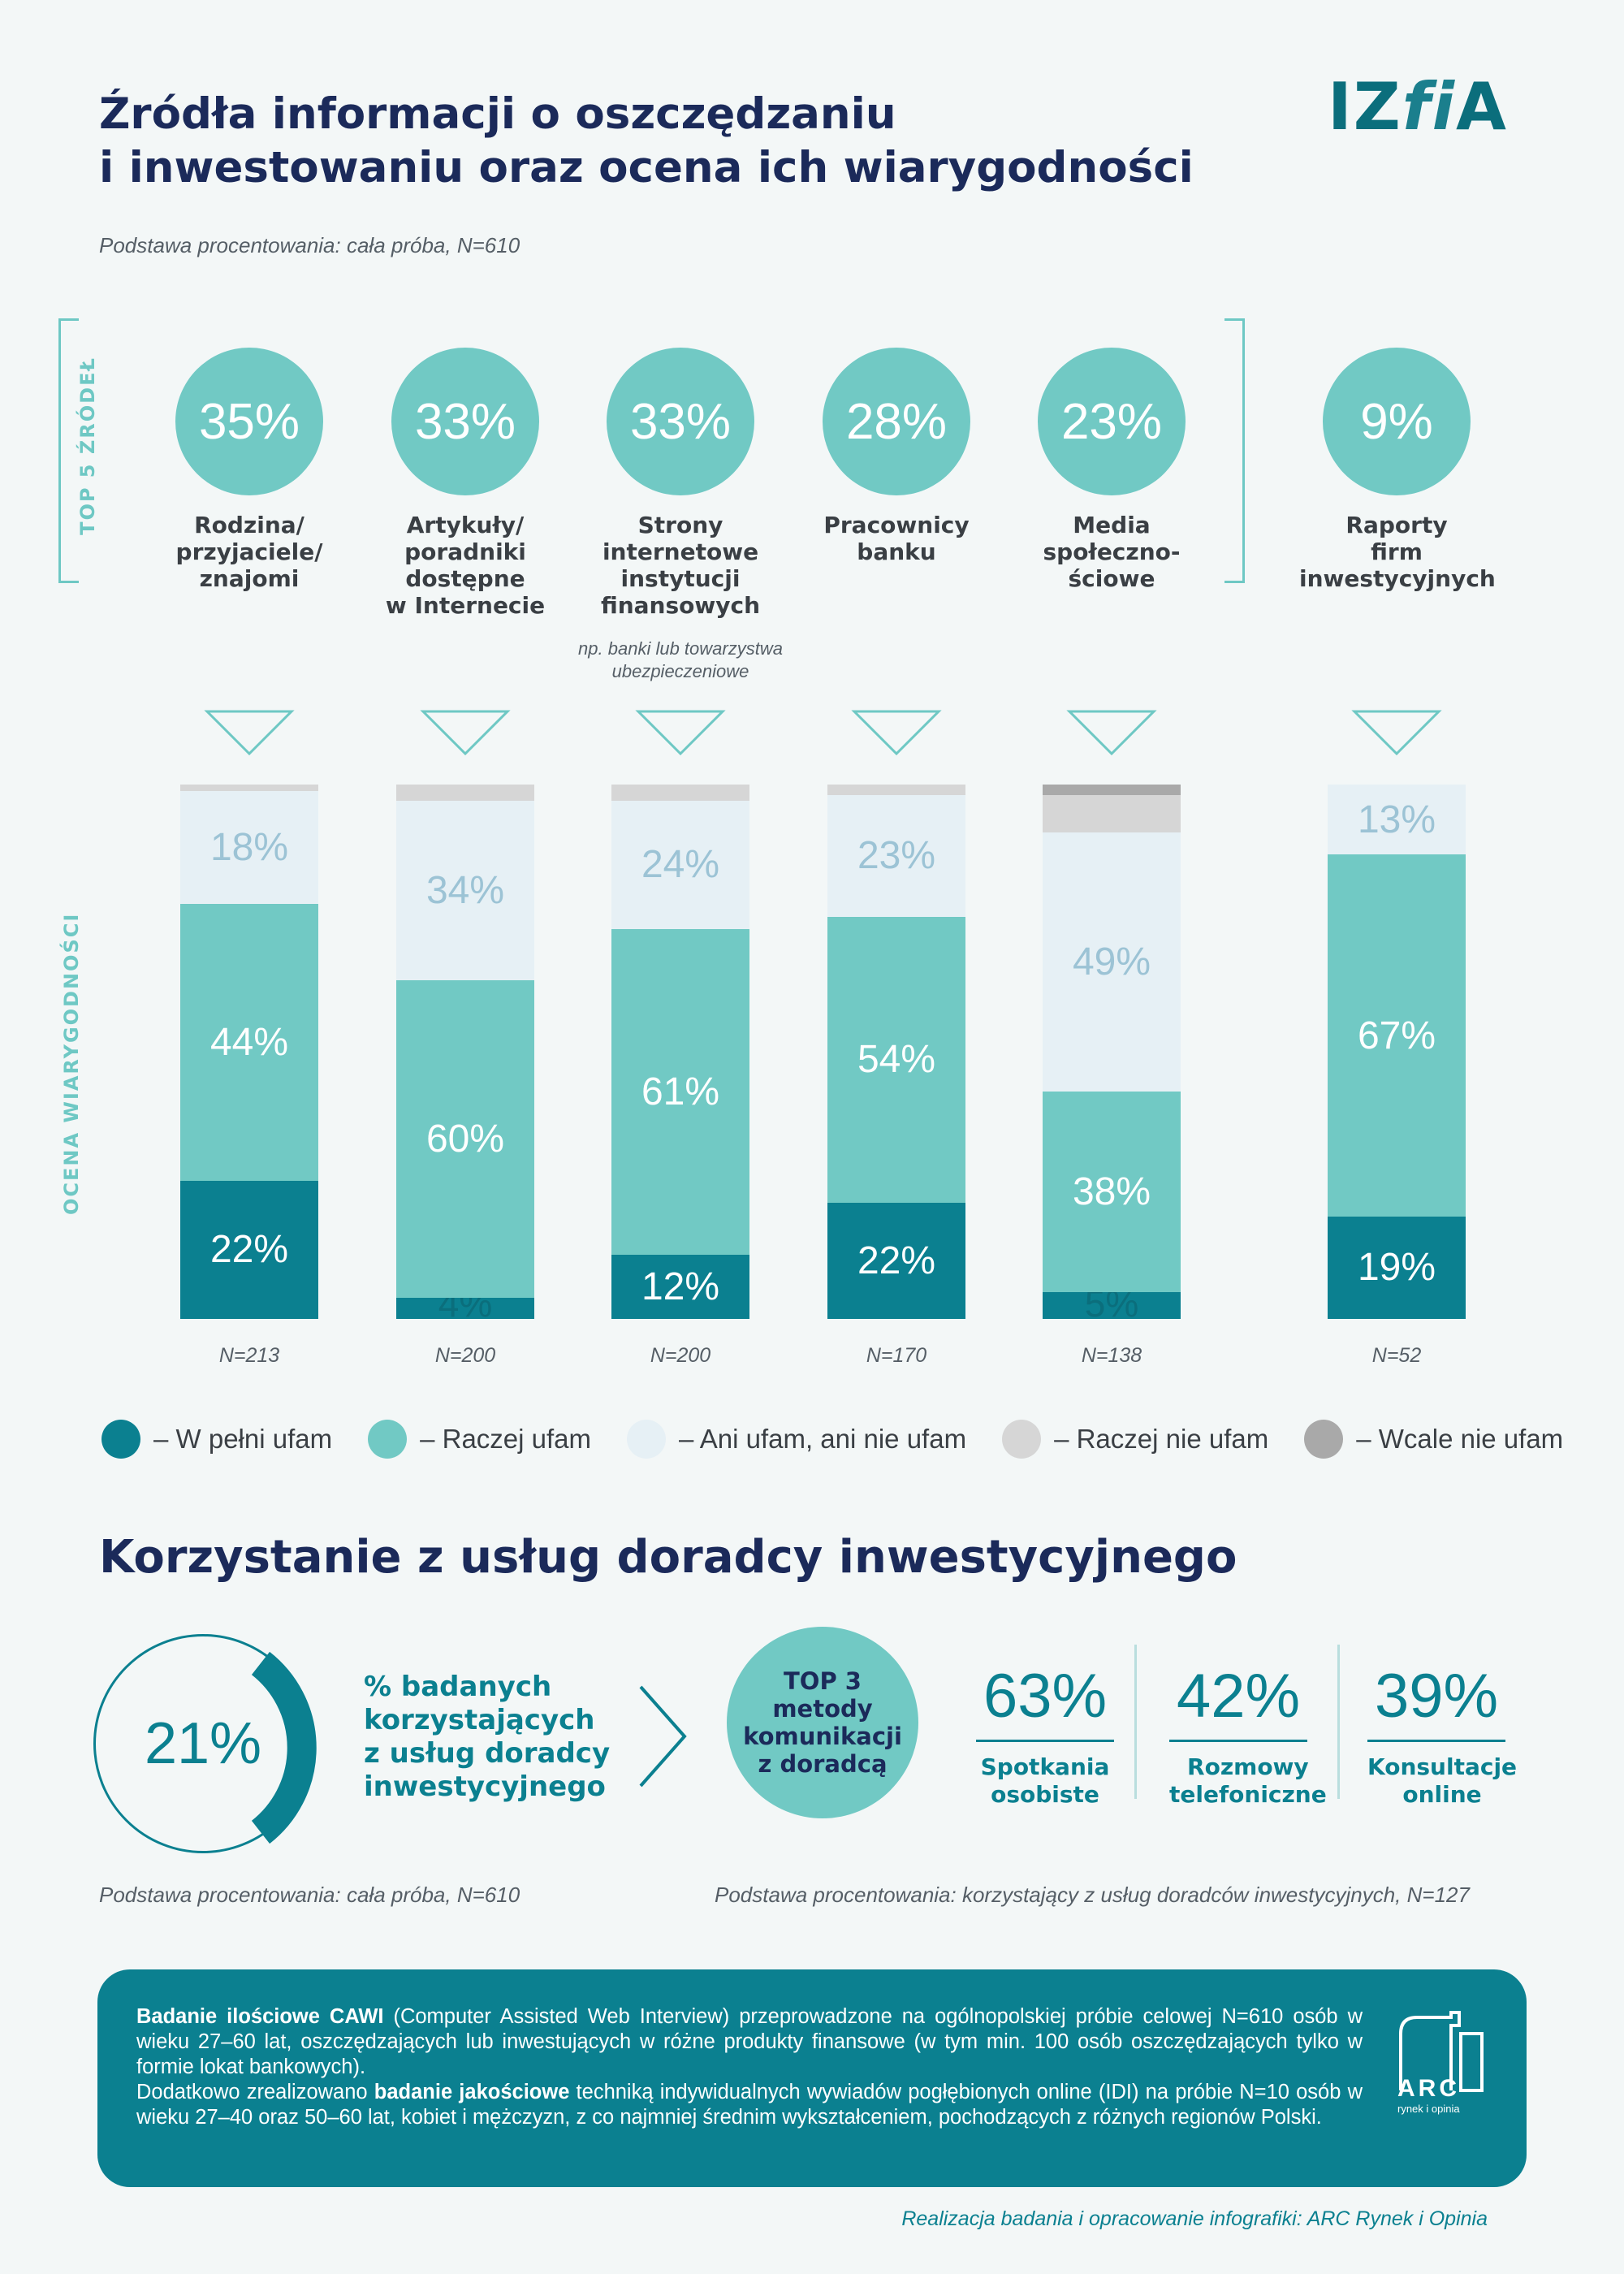 The height and width of the screenshot is (2274, 1624). Describe the element at coordinates (897, 1355) in the screenshot. I see `sample-size-label: N=170` at that location.